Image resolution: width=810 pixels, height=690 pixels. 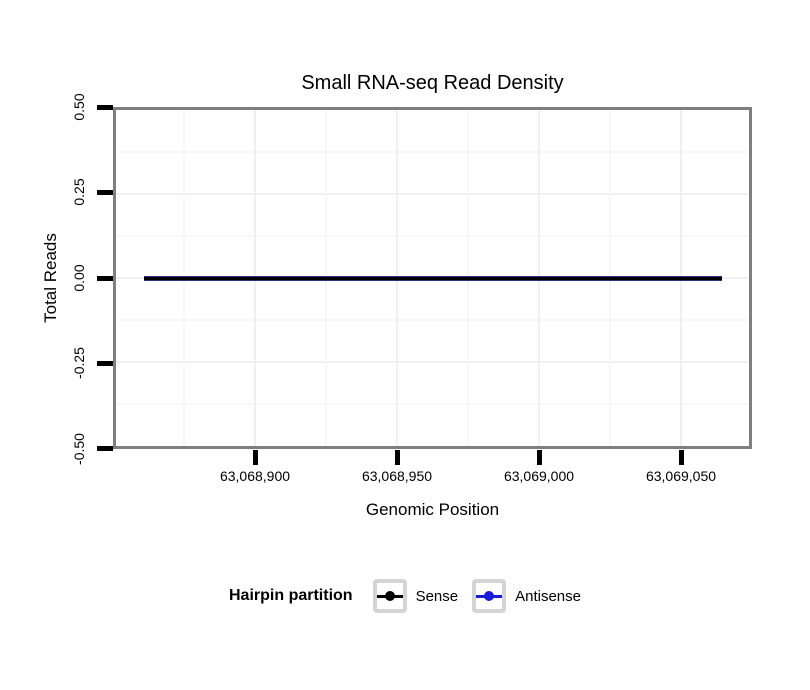 I want to click on y-tick-label: 0.25, so click(x=79, y=192).